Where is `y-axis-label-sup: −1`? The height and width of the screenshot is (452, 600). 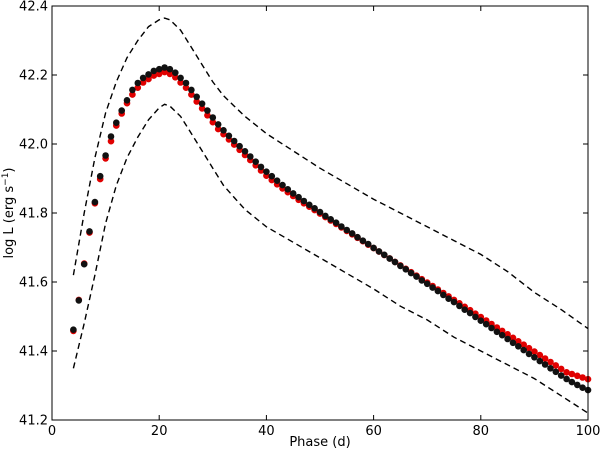 y-axis-label-sup: −1 is located at coordinates (6, 179).